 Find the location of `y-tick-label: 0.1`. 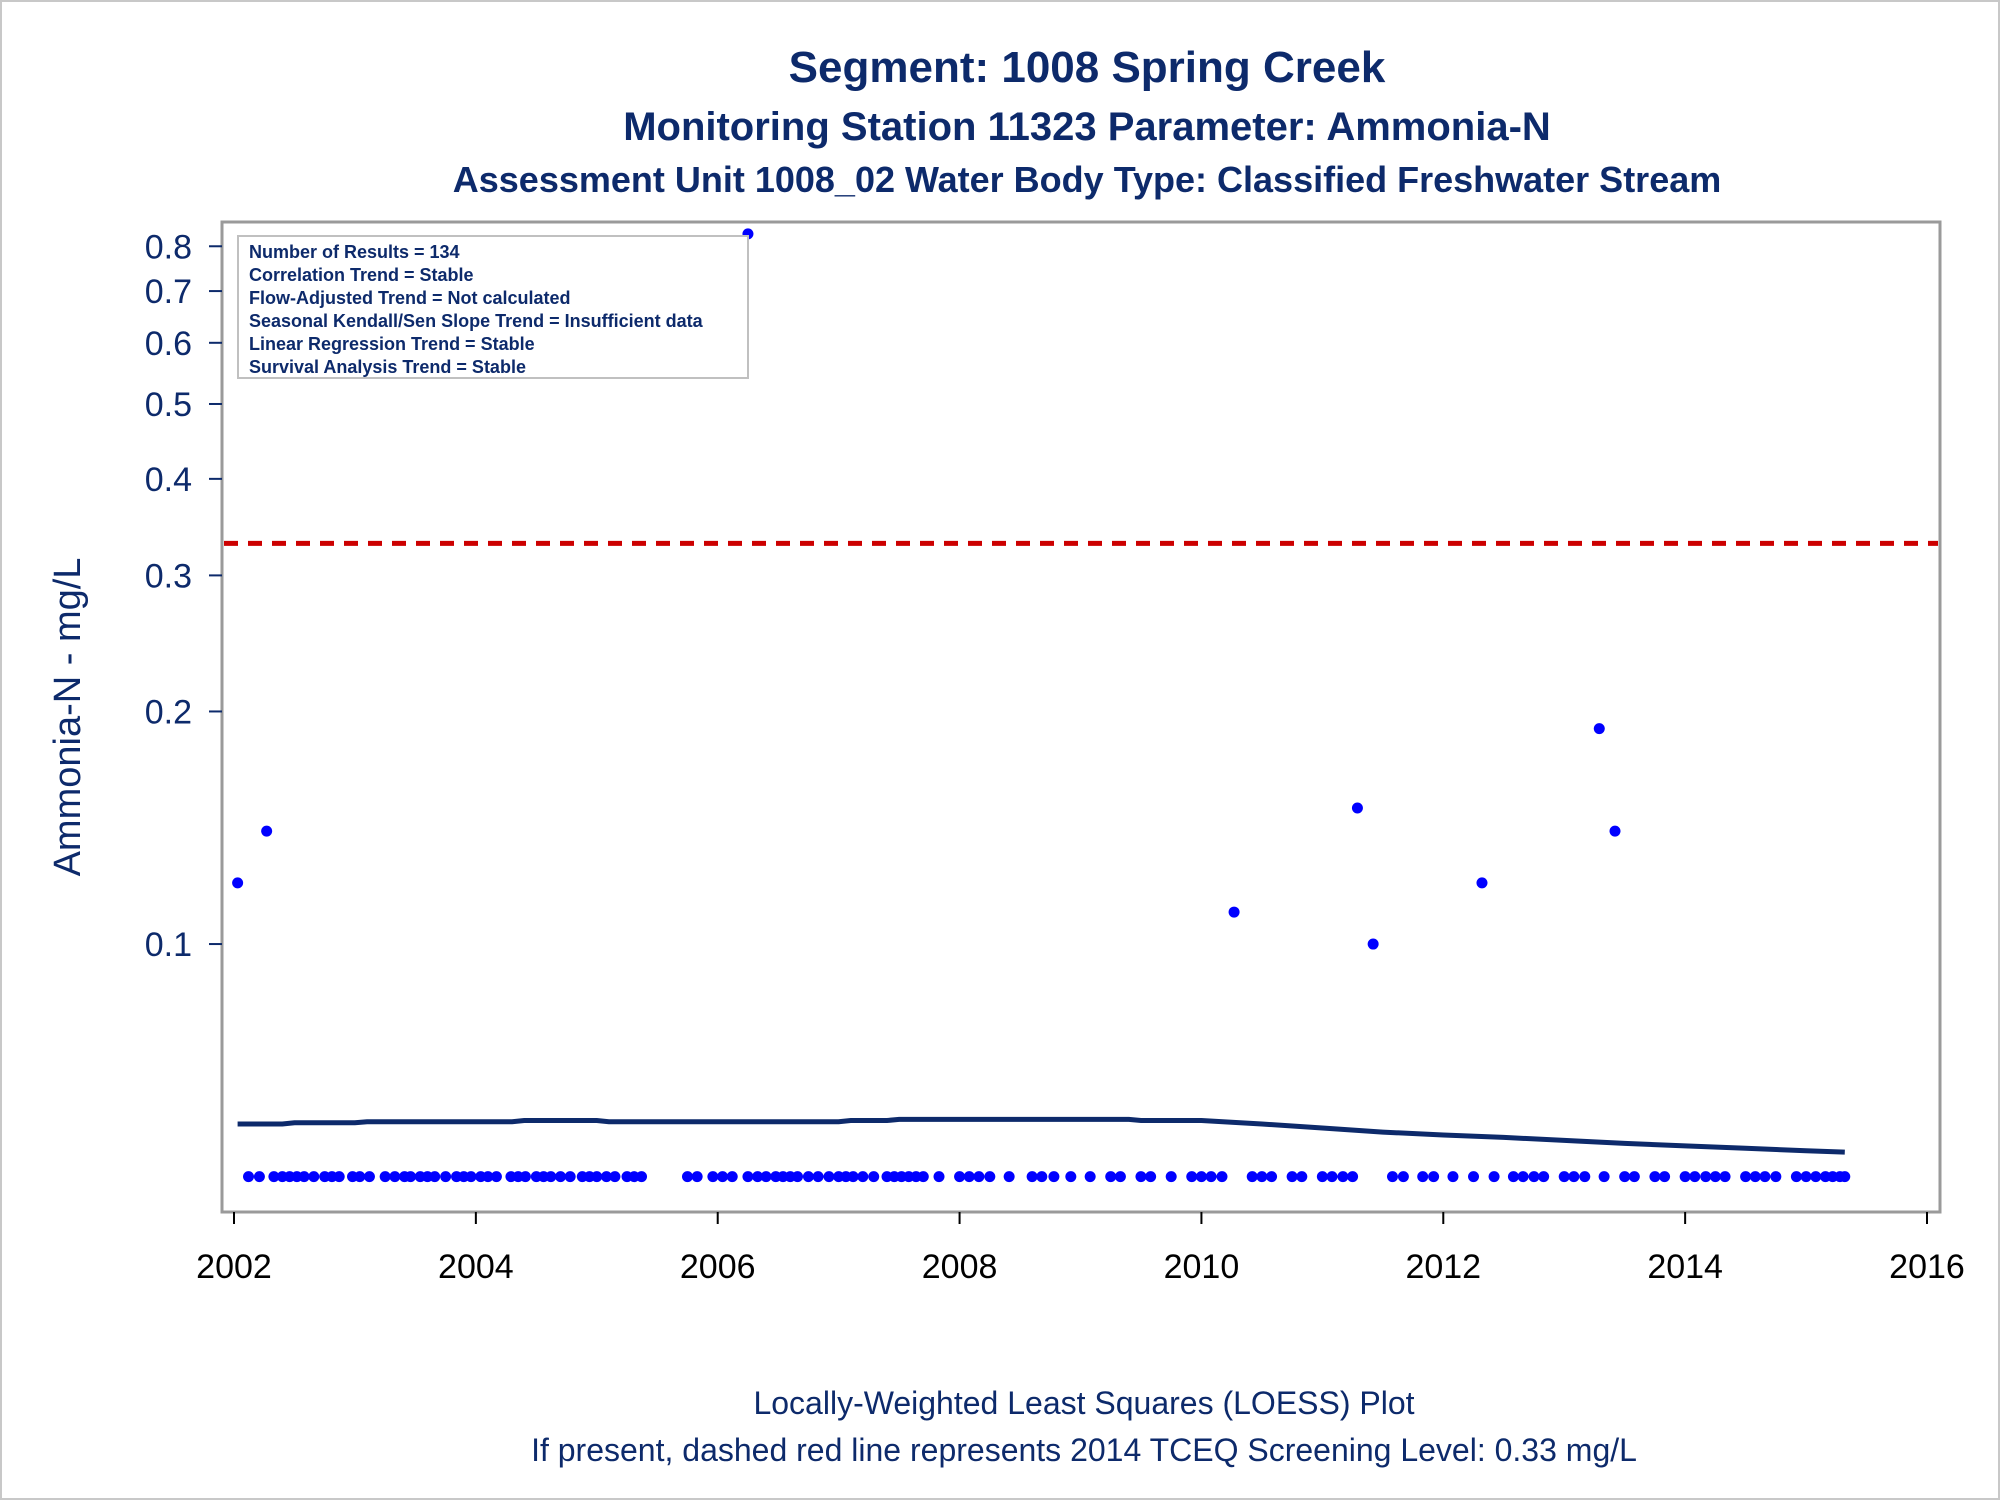

y-tick-label: 0.1 is located at coordinates (168, 945).